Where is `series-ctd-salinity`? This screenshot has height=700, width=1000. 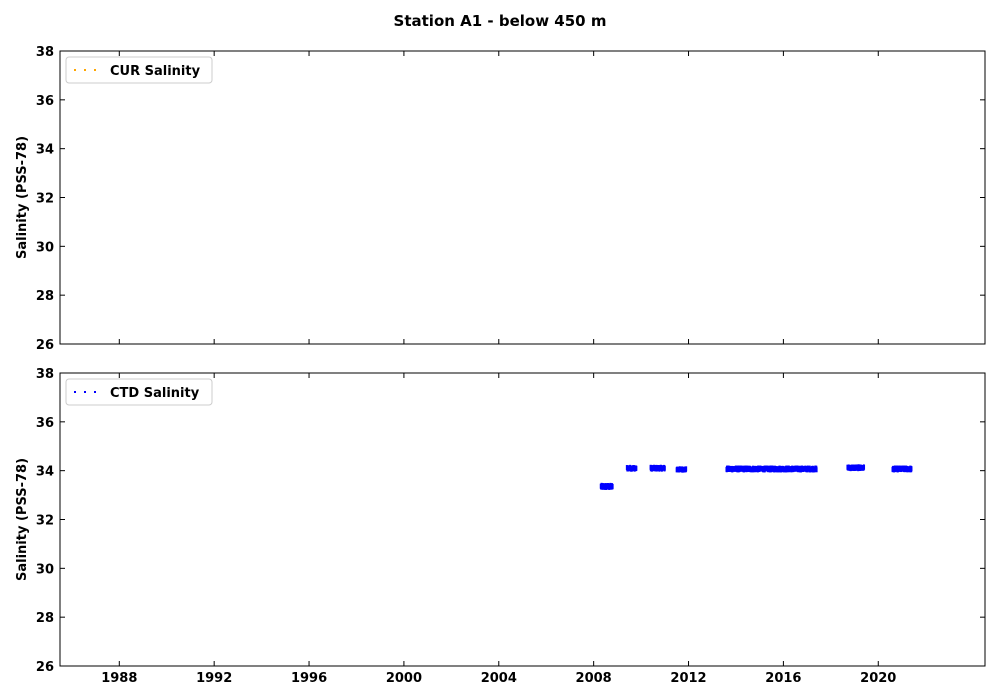
series-ctd-salinity is located at coordinates (756, 477).